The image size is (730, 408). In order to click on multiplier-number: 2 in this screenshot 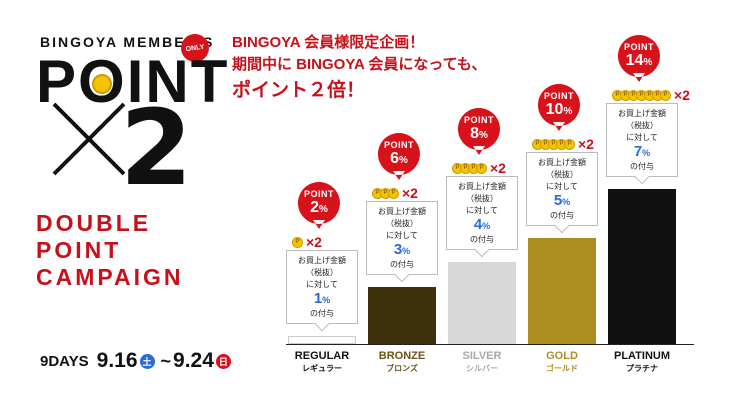, I will do `click(156, 148)`.